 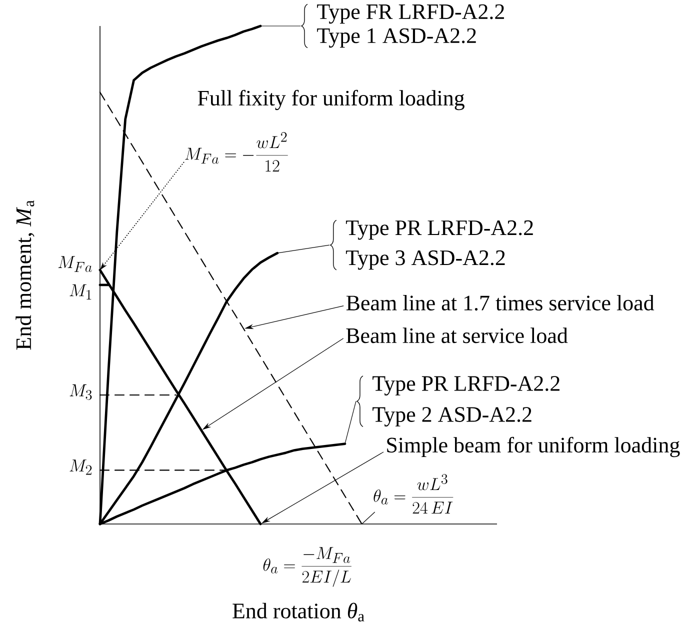 What do you see at coordinates (396, 38) in the screenshot?
I see `annotation: Type 1 ASD-A2.2` at bounding box center [396, 38].